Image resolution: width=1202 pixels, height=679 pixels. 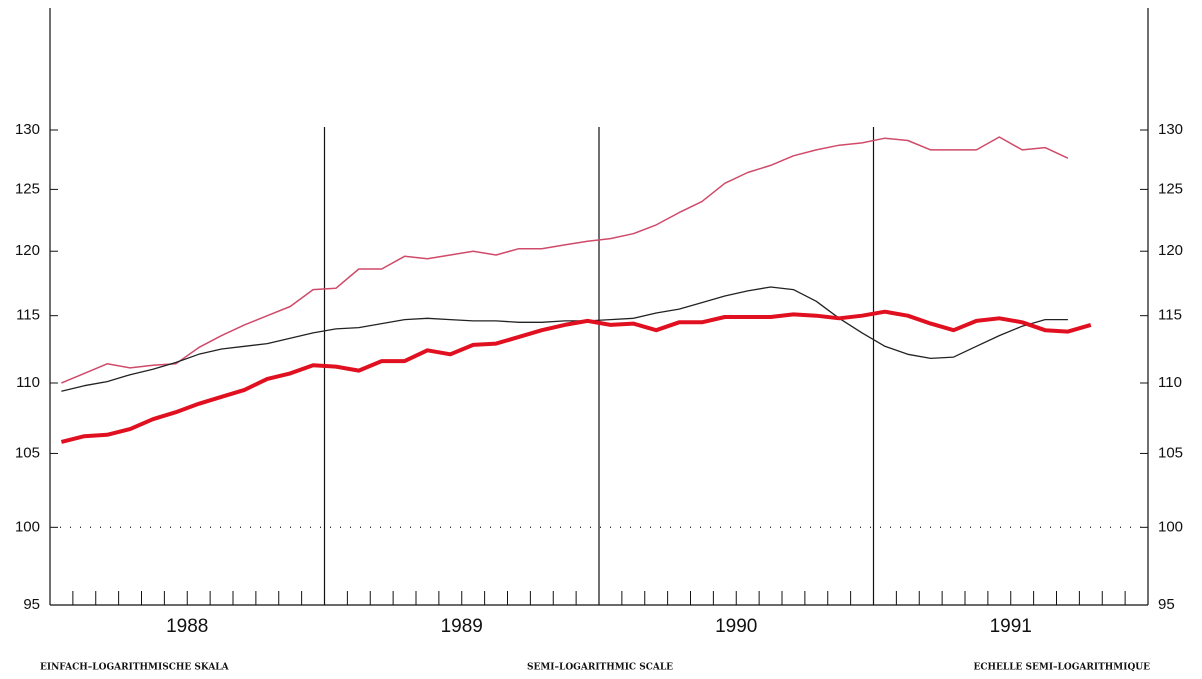 I want to click on y-tick-label: 105, so click(x=27, y=452).